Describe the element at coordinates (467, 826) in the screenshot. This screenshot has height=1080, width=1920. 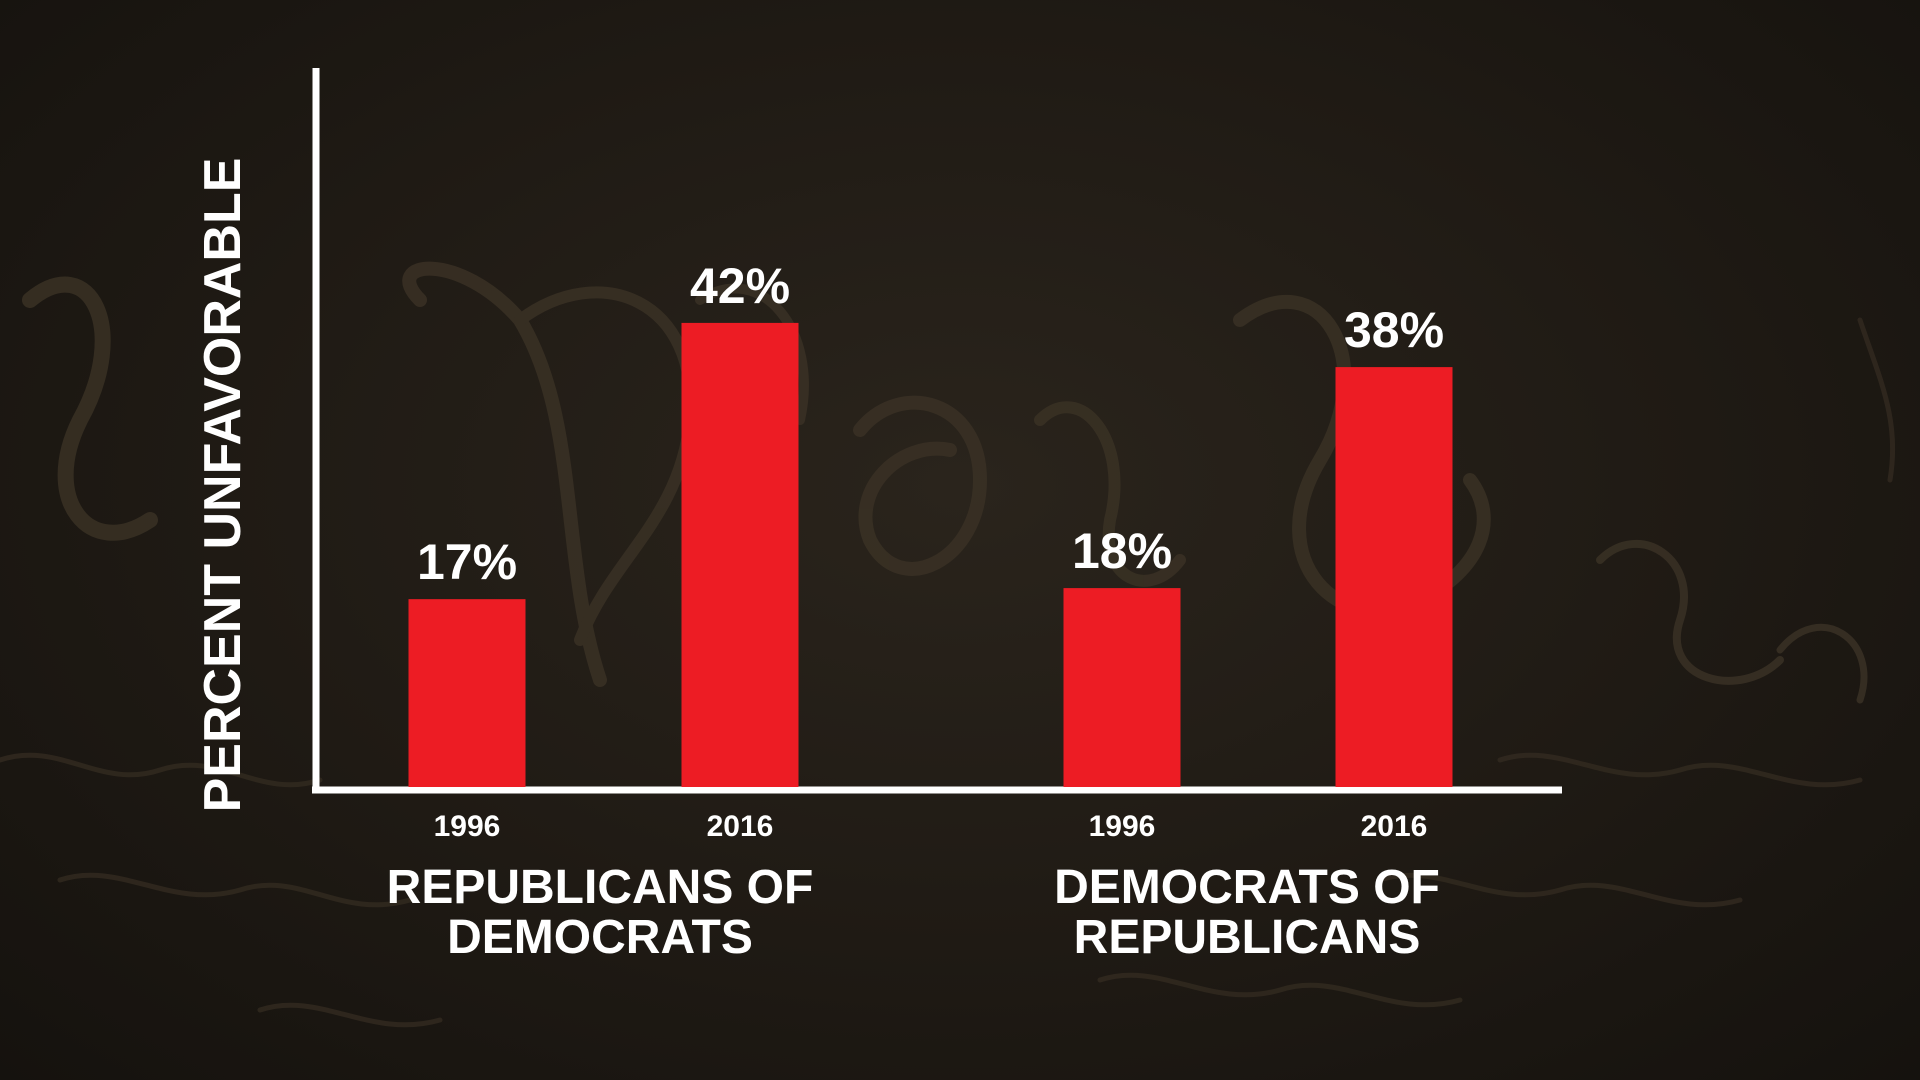
I see `tick-label-republicans-of-democrats-1996: 1996` at that location.